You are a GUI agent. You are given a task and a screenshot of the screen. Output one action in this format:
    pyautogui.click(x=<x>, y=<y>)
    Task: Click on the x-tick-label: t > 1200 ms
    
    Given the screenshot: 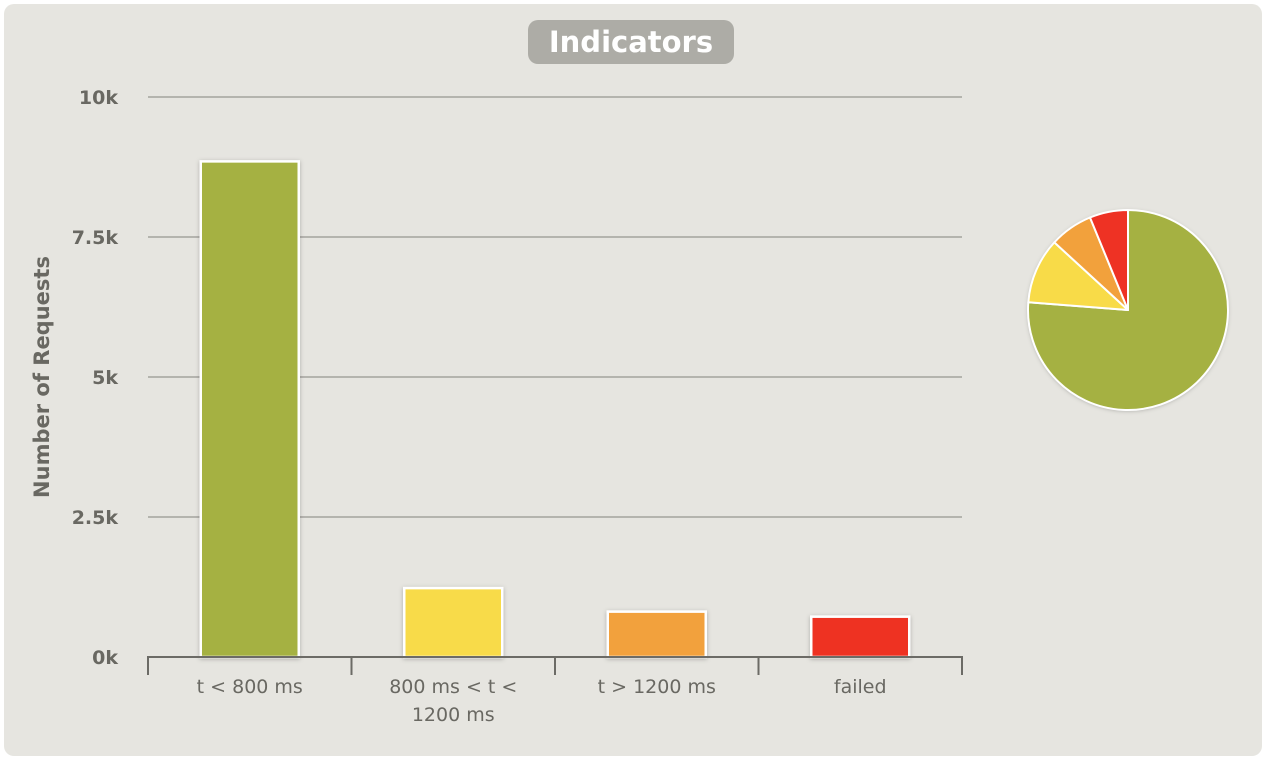 What is the action you would take?
    pyautogui.click(x=657, y=687)
    